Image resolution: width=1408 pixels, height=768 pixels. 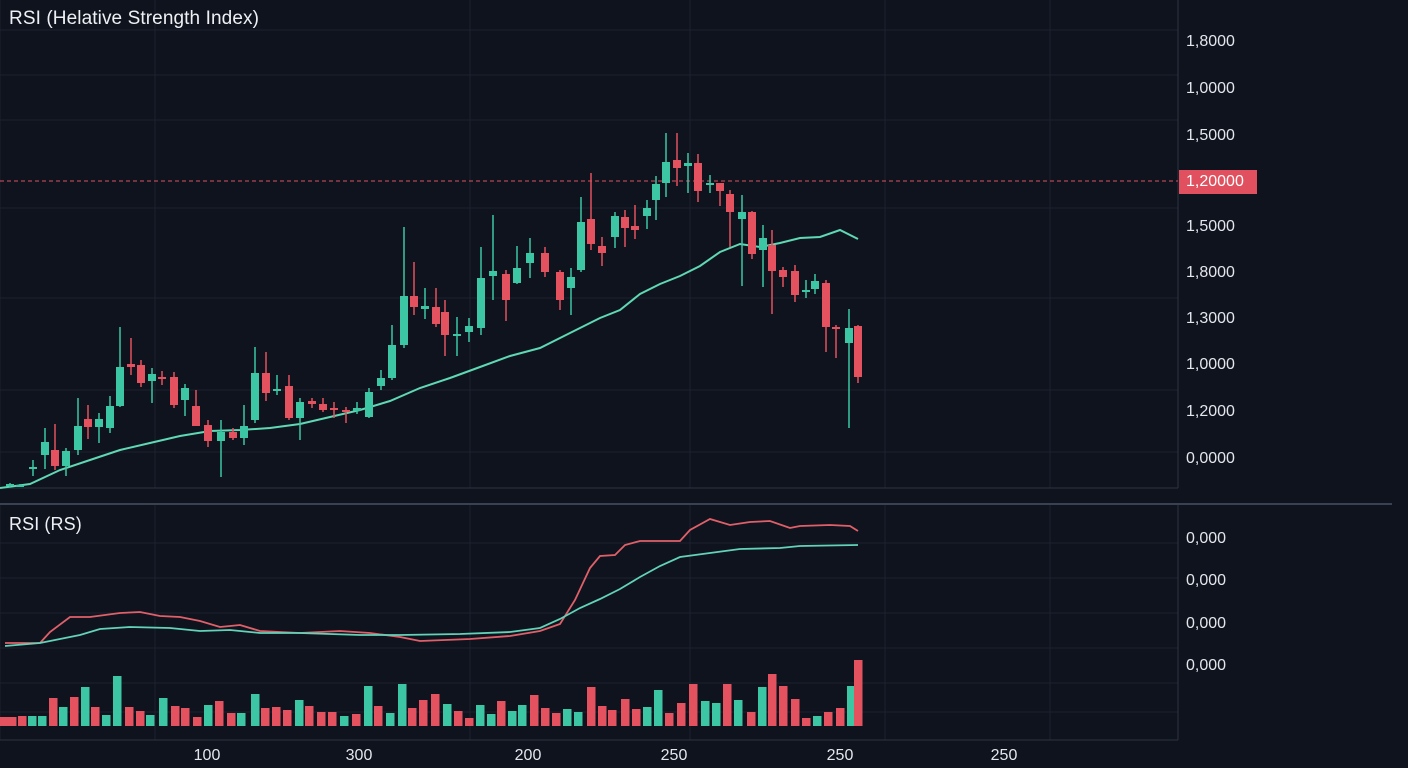 I want to click on axis-tick-label: 1,5000, so click(x=1210, y=226).